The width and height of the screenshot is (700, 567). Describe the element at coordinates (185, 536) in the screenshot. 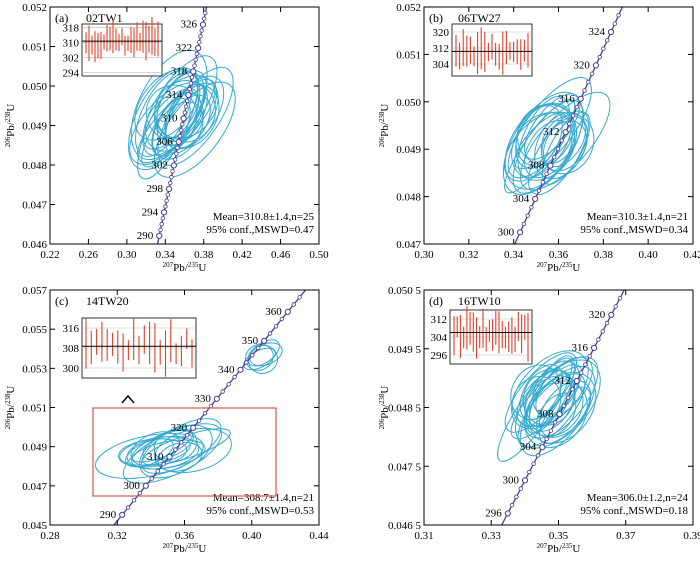

I see `x-tick-label: 0.36` at that location.